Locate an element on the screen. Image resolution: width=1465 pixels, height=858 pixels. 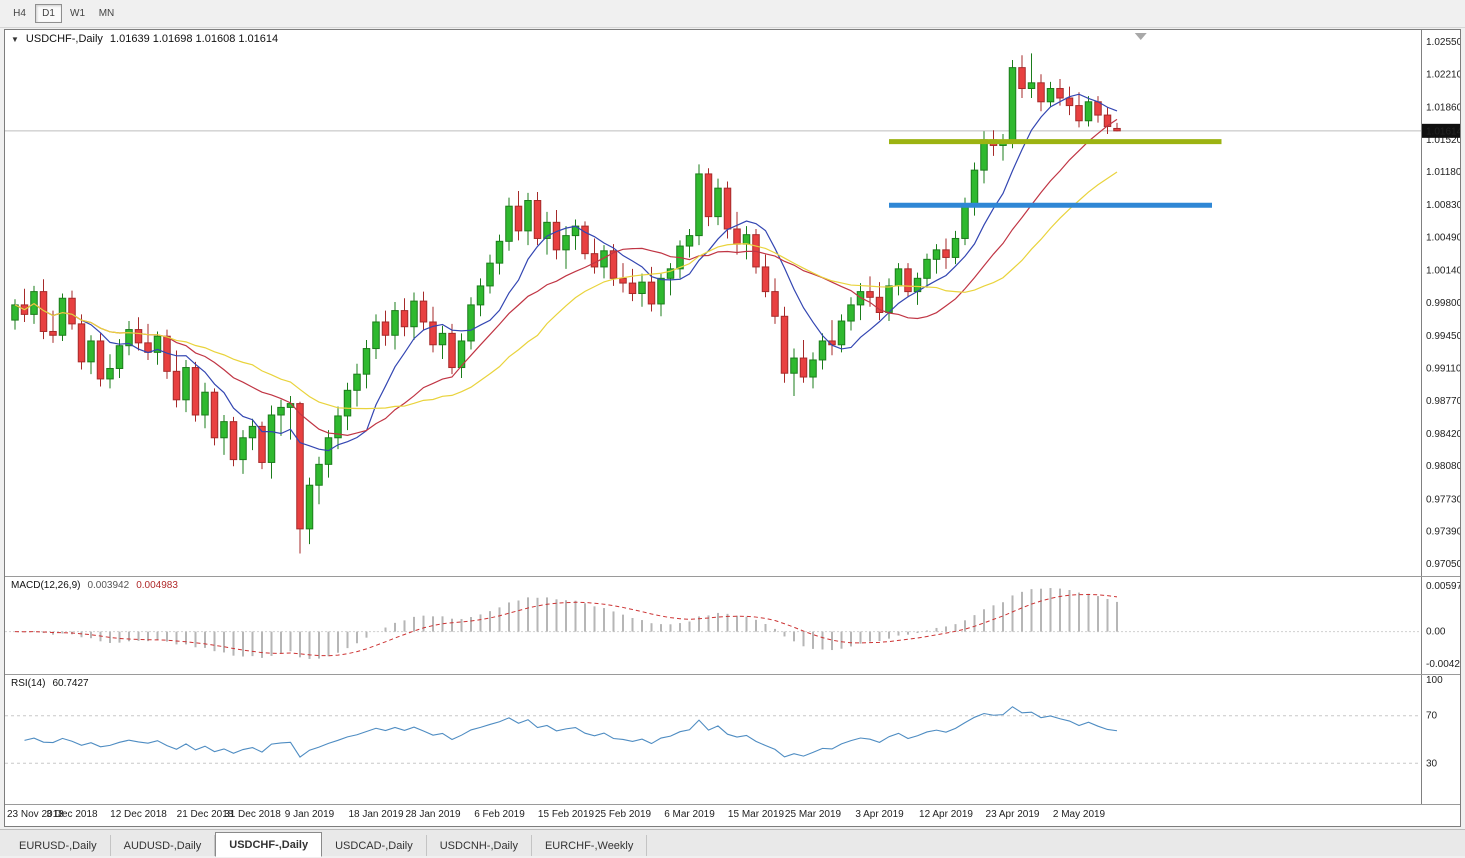
rsi-tick-label: 70 is located at coordinates (1432, 716).